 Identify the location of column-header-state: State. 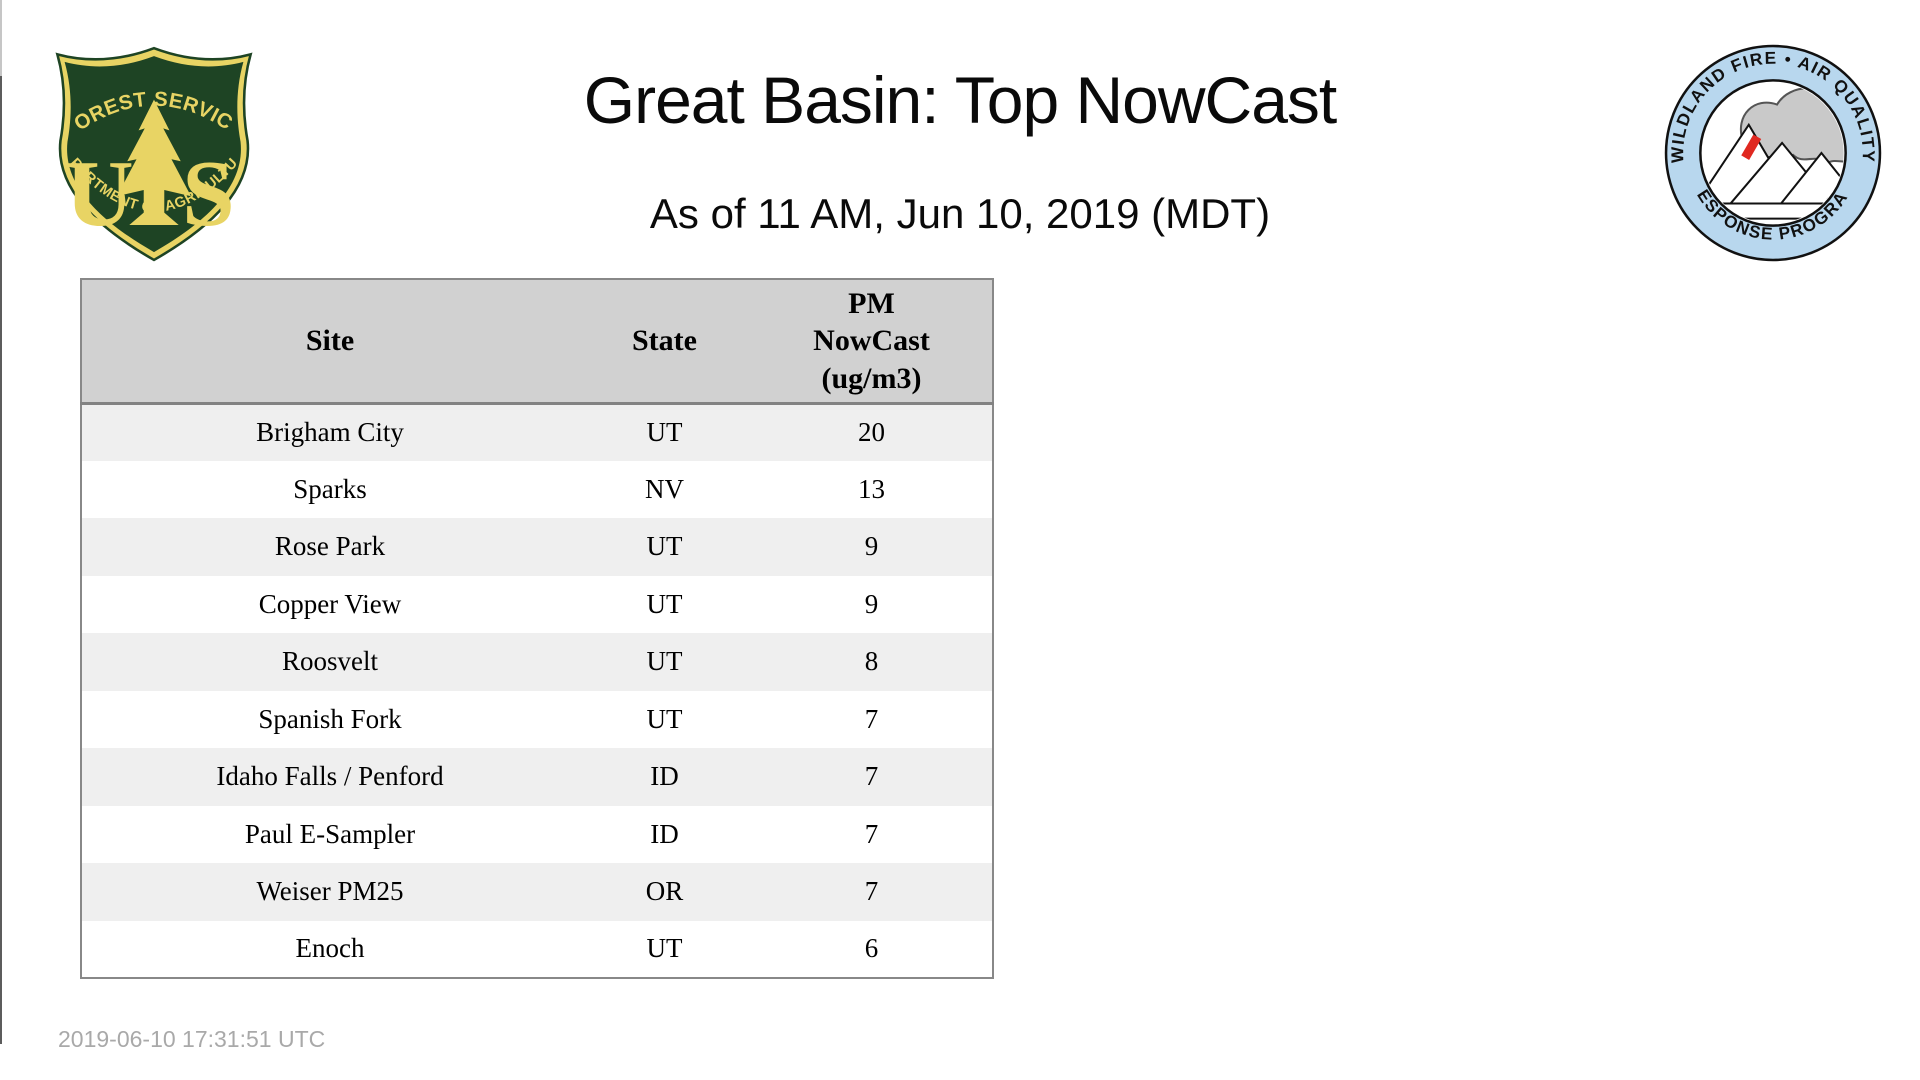
(664, 342).